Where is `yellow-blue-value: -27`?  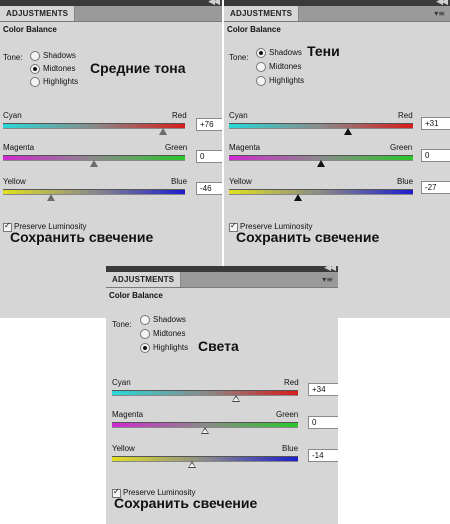 yellow-blue-value: -27 is located at coordinates (435, 187).